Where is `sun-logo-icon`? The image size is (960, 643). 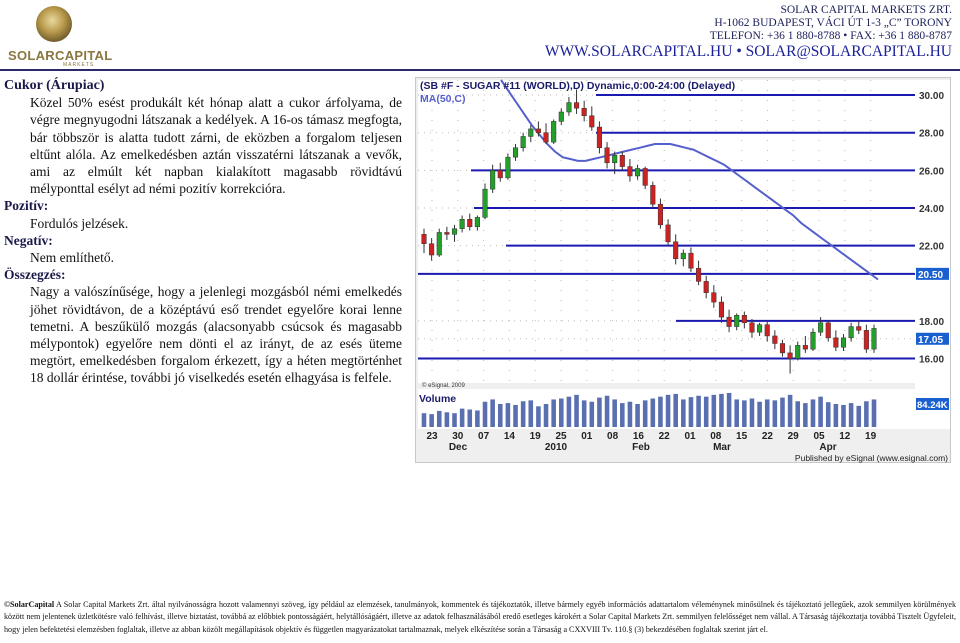
sun-logo-icon is located at coordinates (54, 24).